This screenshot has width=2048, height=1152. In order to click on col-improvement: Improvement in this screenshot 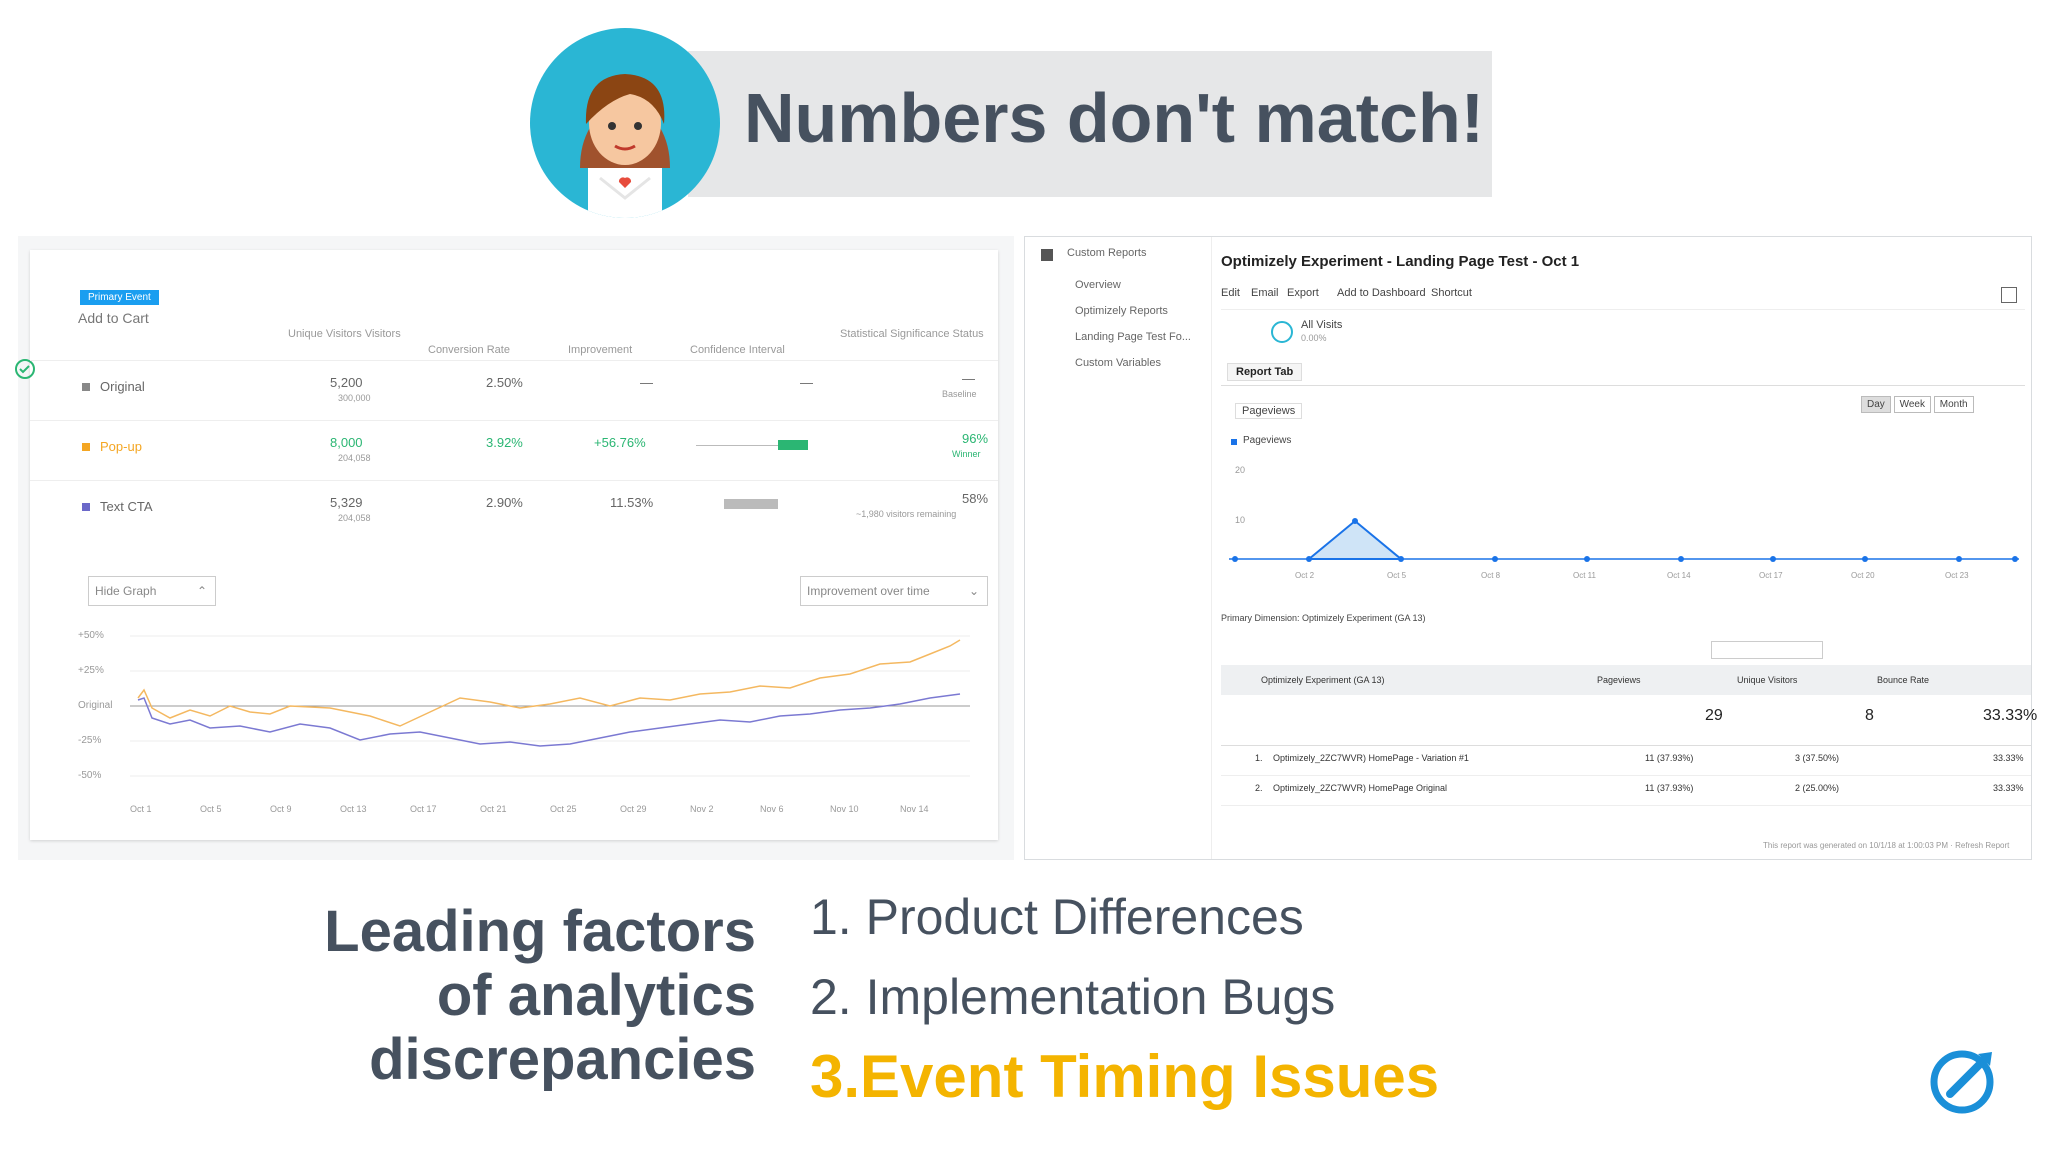, I will do `click(600, 350)`.